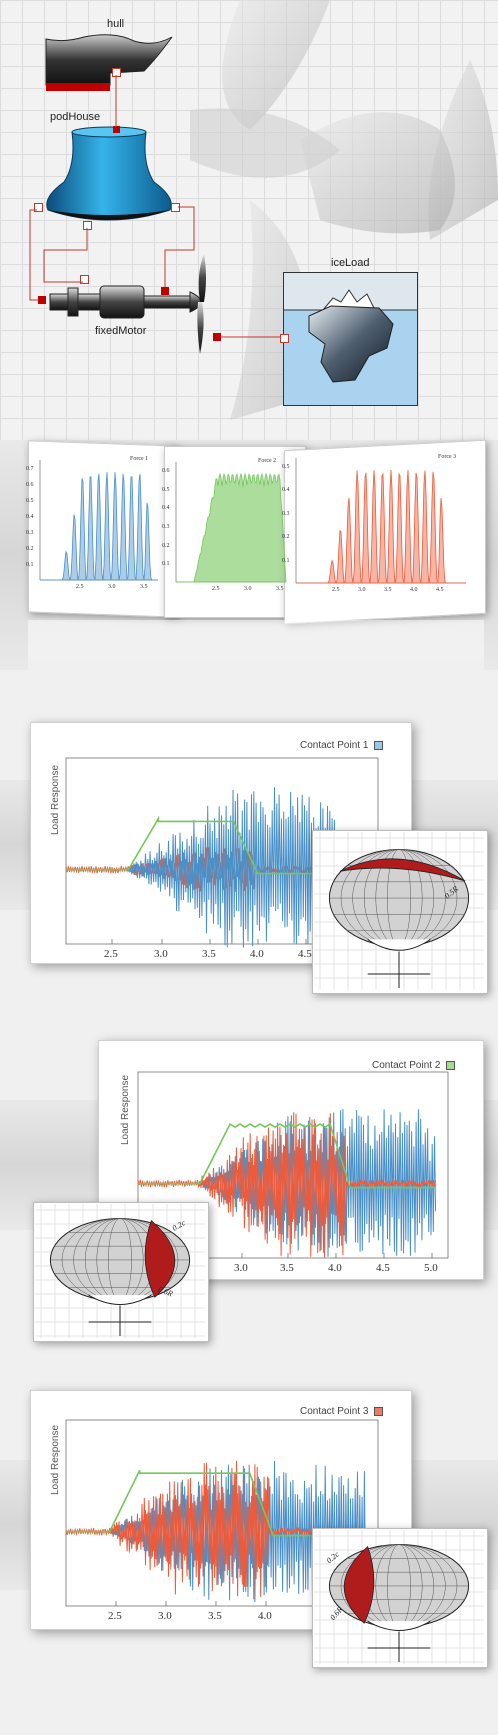 The height and width of the screenshot is (1735, 498). I want to click on hull-label: hull, so click(116, 24).